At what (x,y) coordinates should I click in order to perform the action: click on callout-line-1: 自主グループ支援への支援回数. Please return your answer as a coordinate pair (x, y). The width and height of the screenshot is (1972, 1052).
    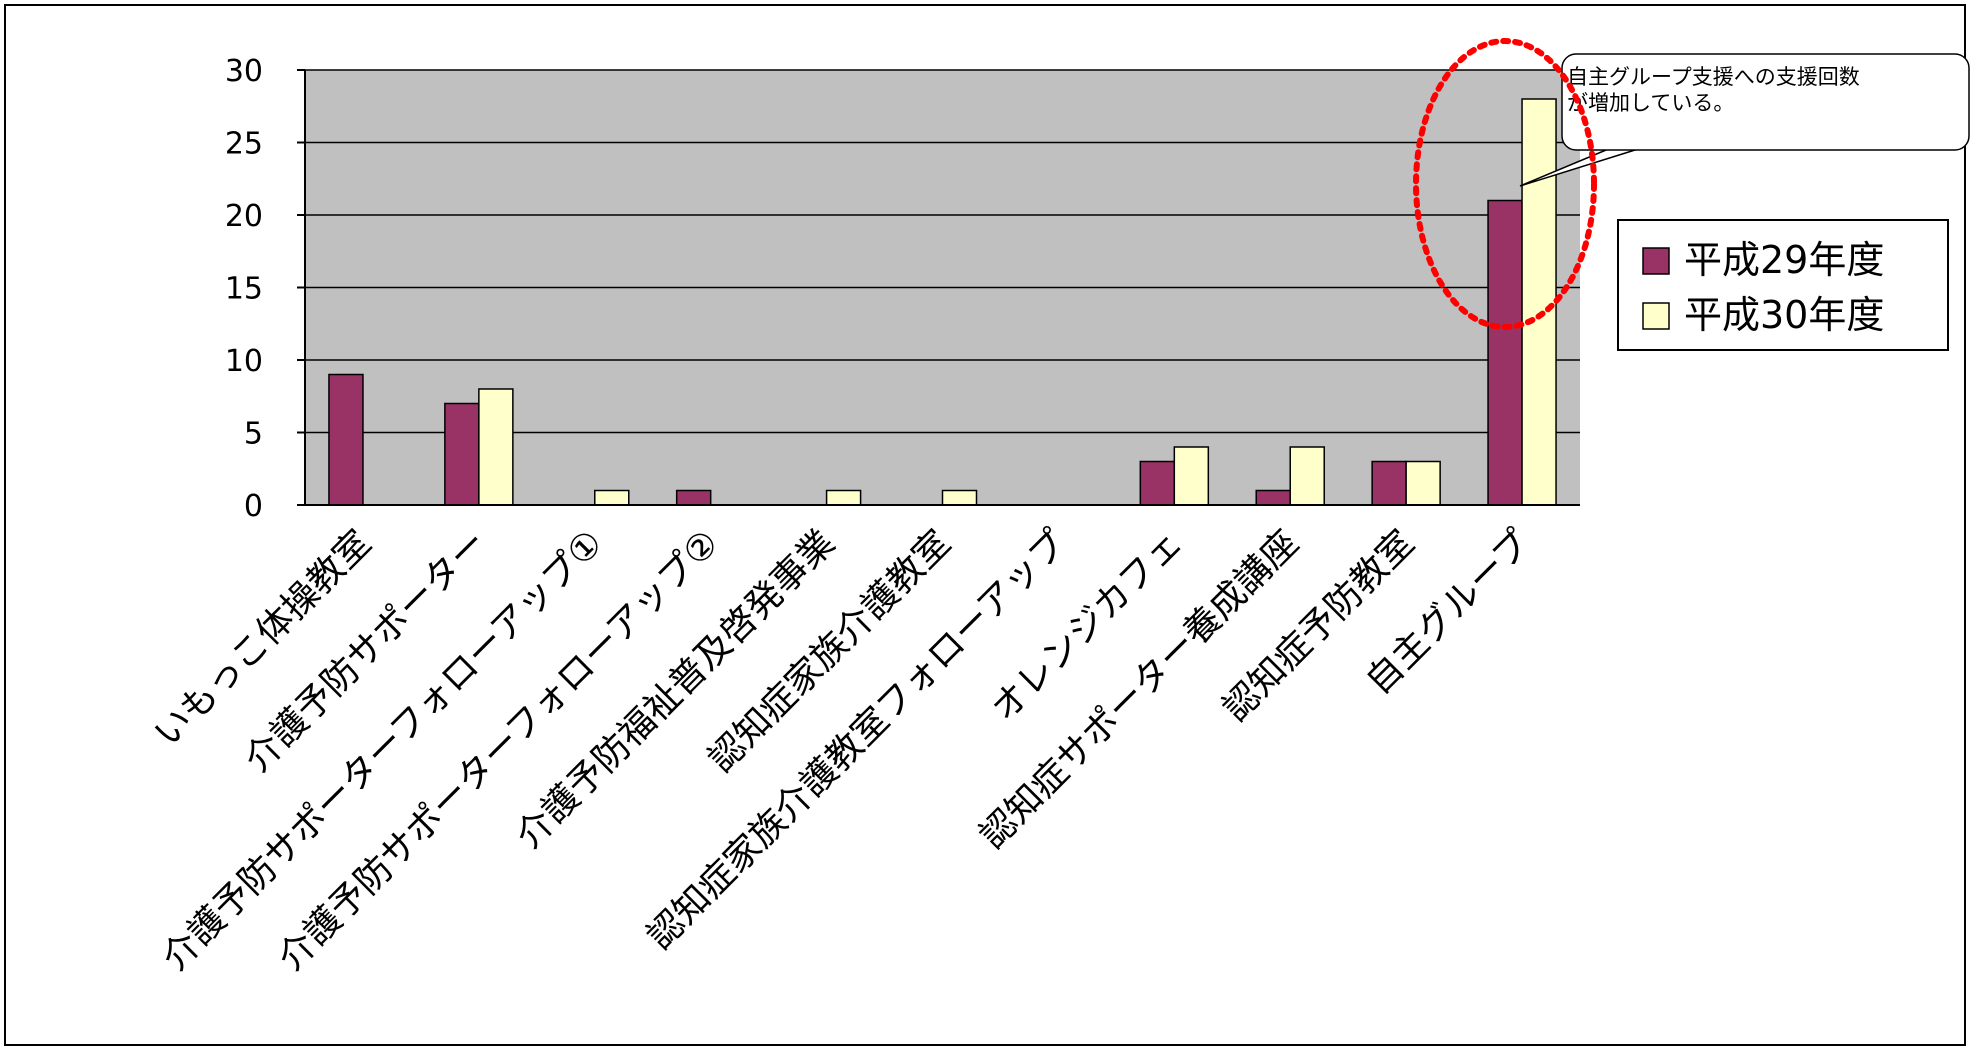
    Looking at the image, I should click on (1713, 77).